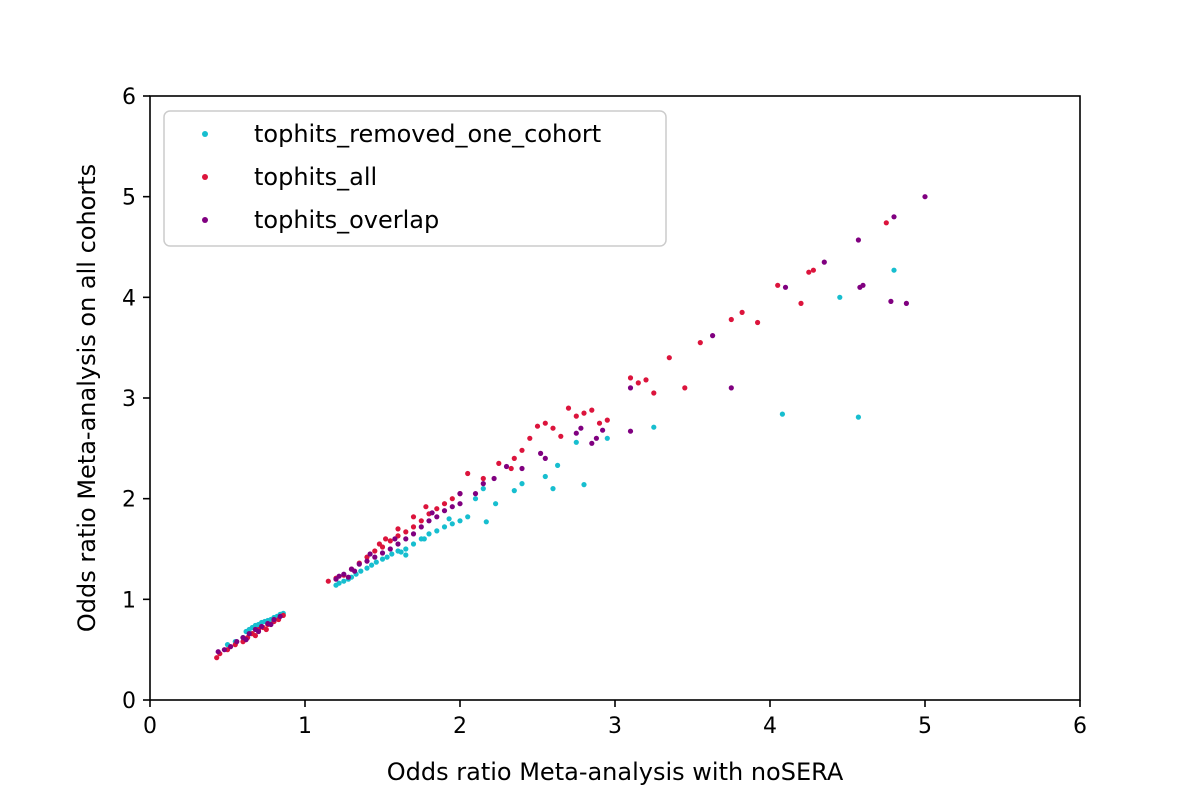 The height and width of the screenshot is (800, 1200). I want to click on x-tick-label: 4, so click(770, 726).